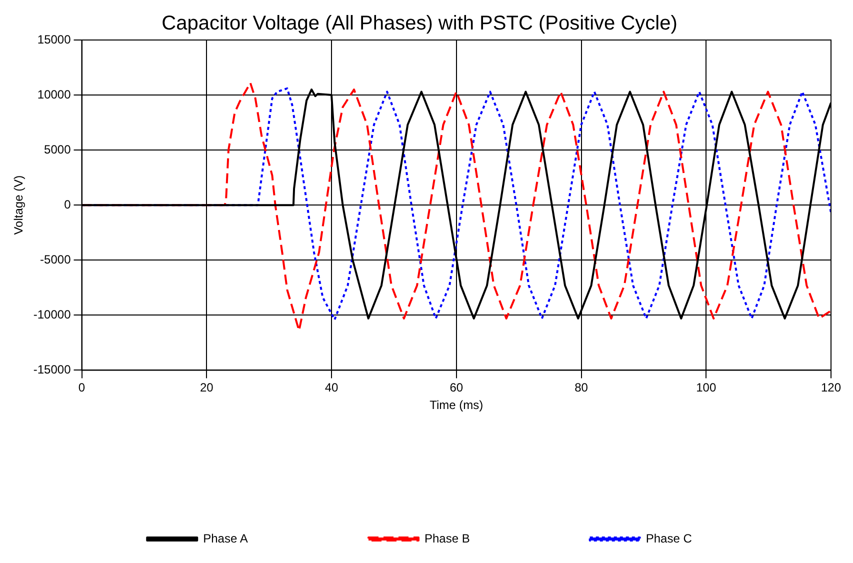  What do you see at coordinates (207, 387) in the screenshot?
I see `x-tick-label: 20` at bounding box center [207, 387].